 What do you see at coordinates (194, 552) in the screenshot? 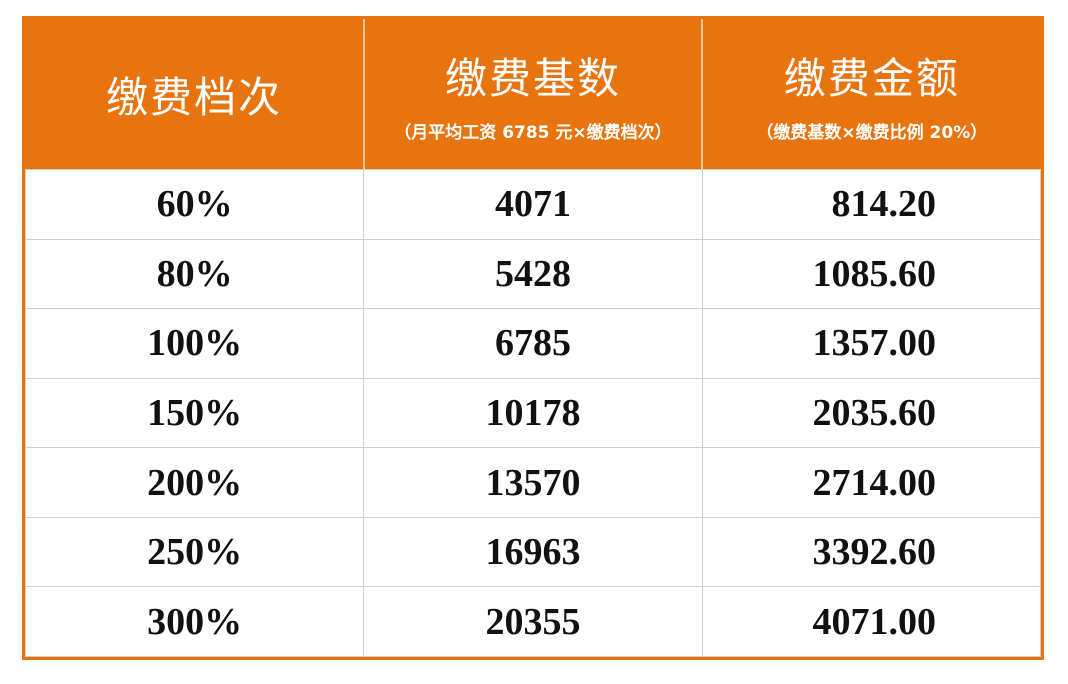
I see `table-cell: 250%` at bounding box center [194, 552].